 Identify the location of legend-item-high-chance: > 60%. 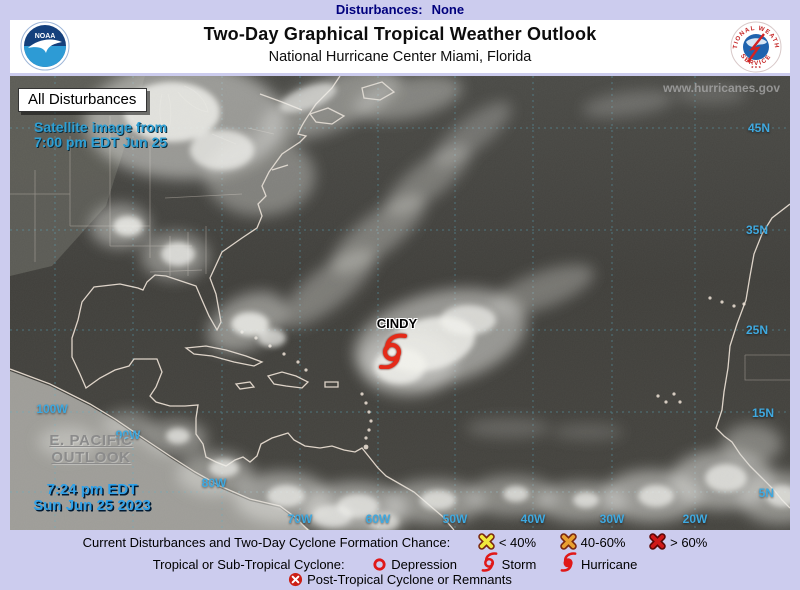
(678, 541).